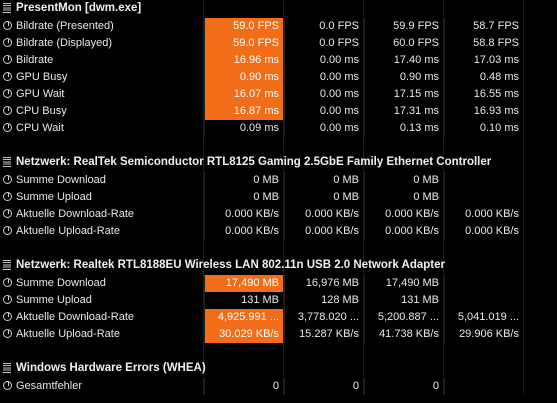  I want to click on sensor-row: Summe Download 0 MB 0 MB 0 MB, so click(278, 180).